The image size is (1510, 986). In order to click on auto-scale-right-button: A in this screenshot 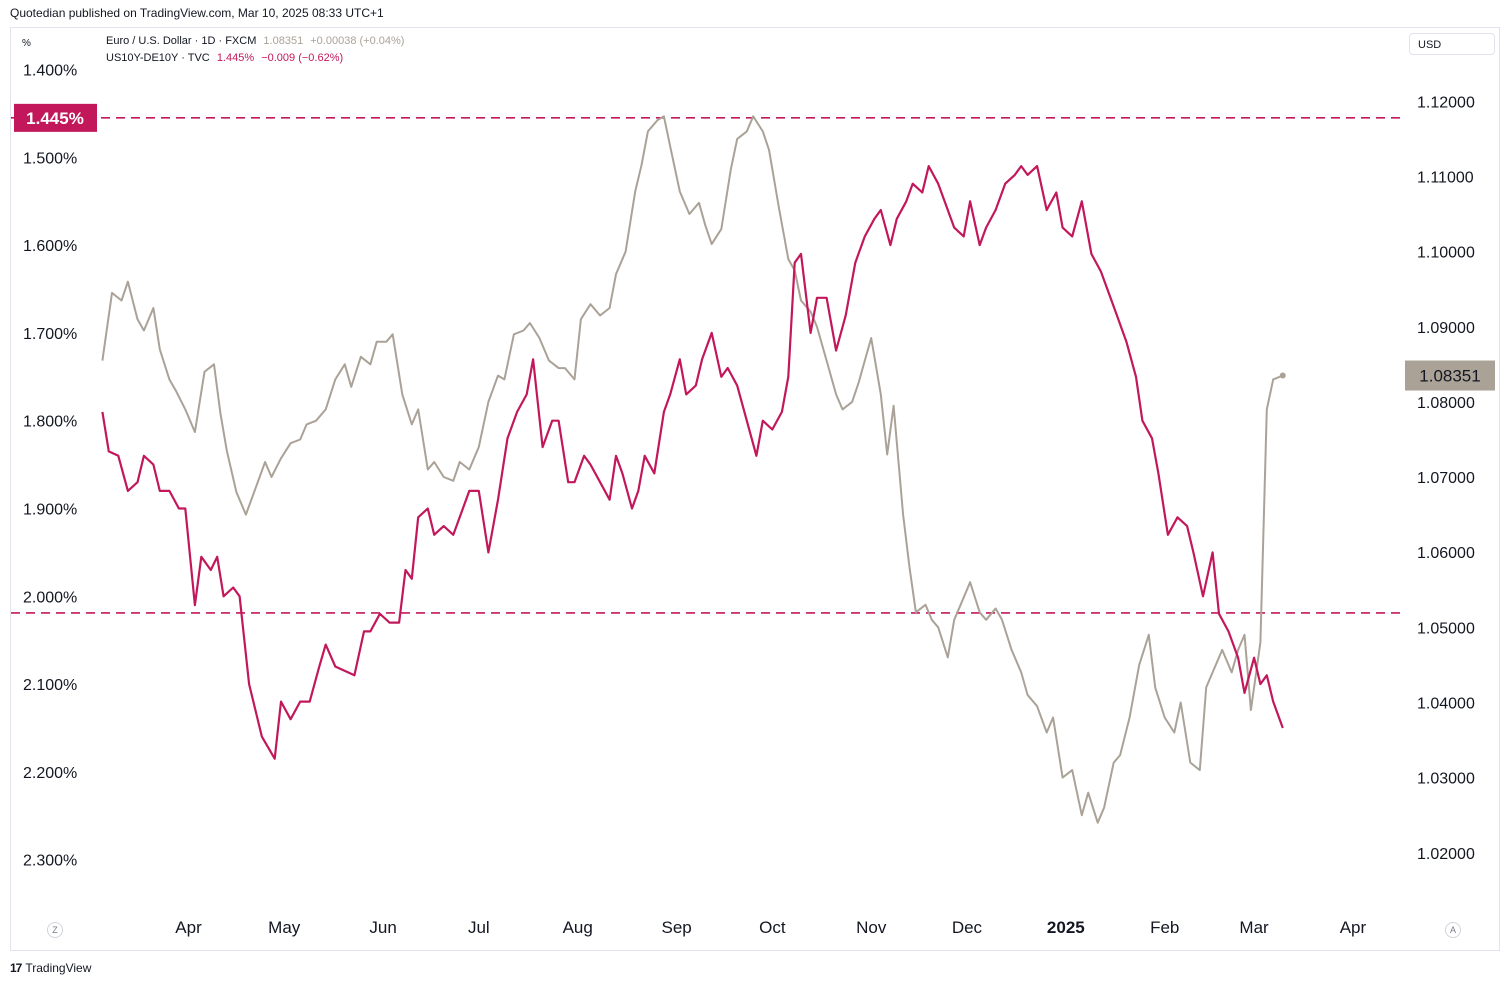, I will do `click(1453, 930)`.